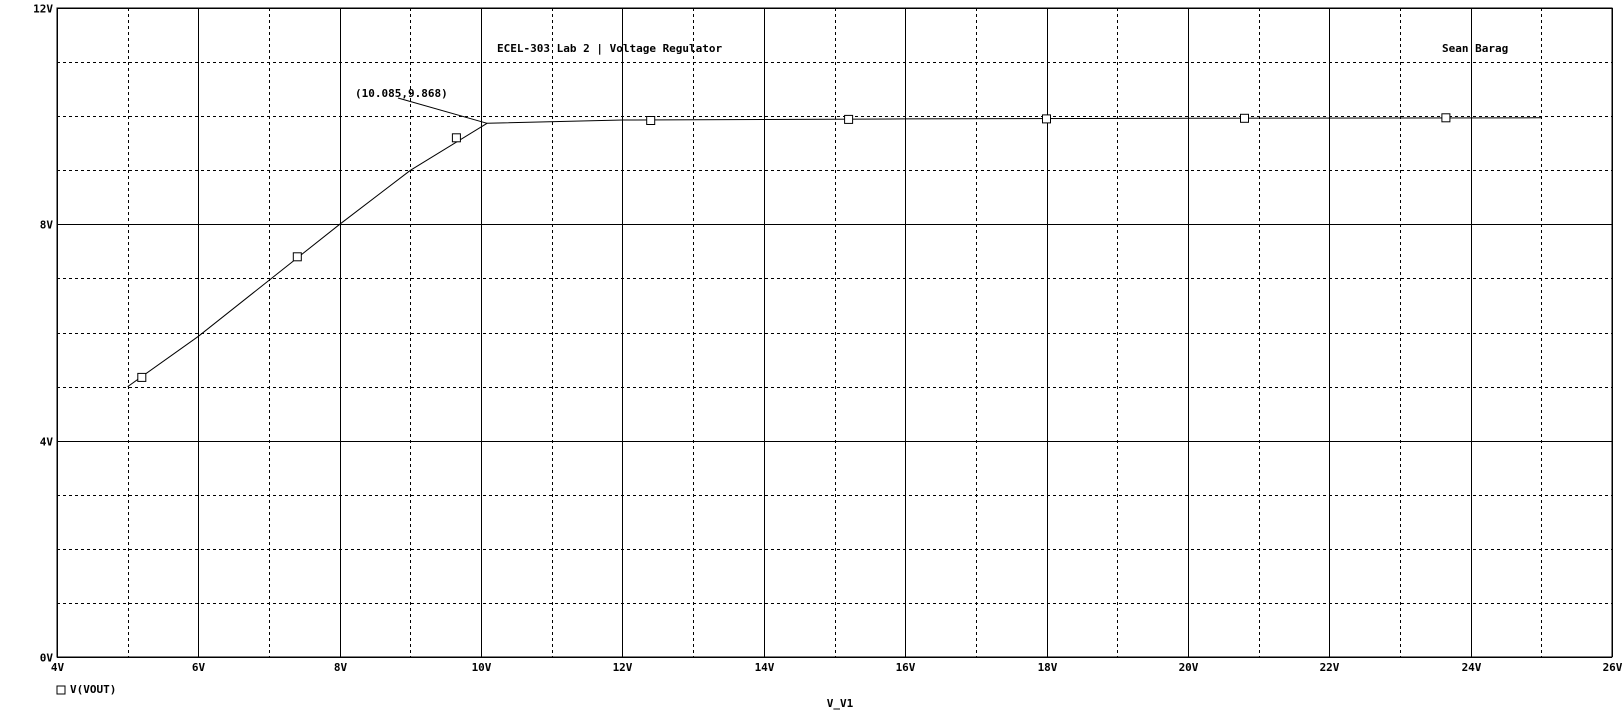  Describe the element at coordinates (199, 667) in the screenshot. I see `x-tick-label: 6V` at that location.